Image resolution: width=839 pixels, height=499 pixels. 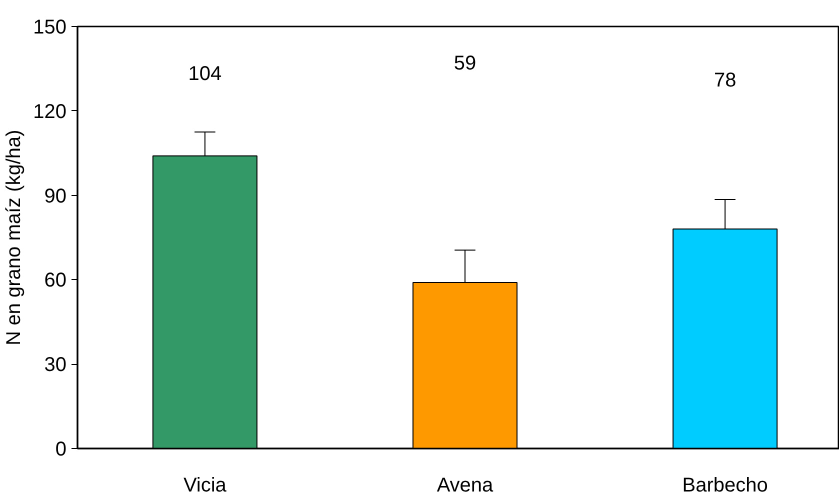 What do you see at coordinates (205, 485) in the screenshot?
I see `x-tick-label: Vicia` at bounding box center [205, 485].